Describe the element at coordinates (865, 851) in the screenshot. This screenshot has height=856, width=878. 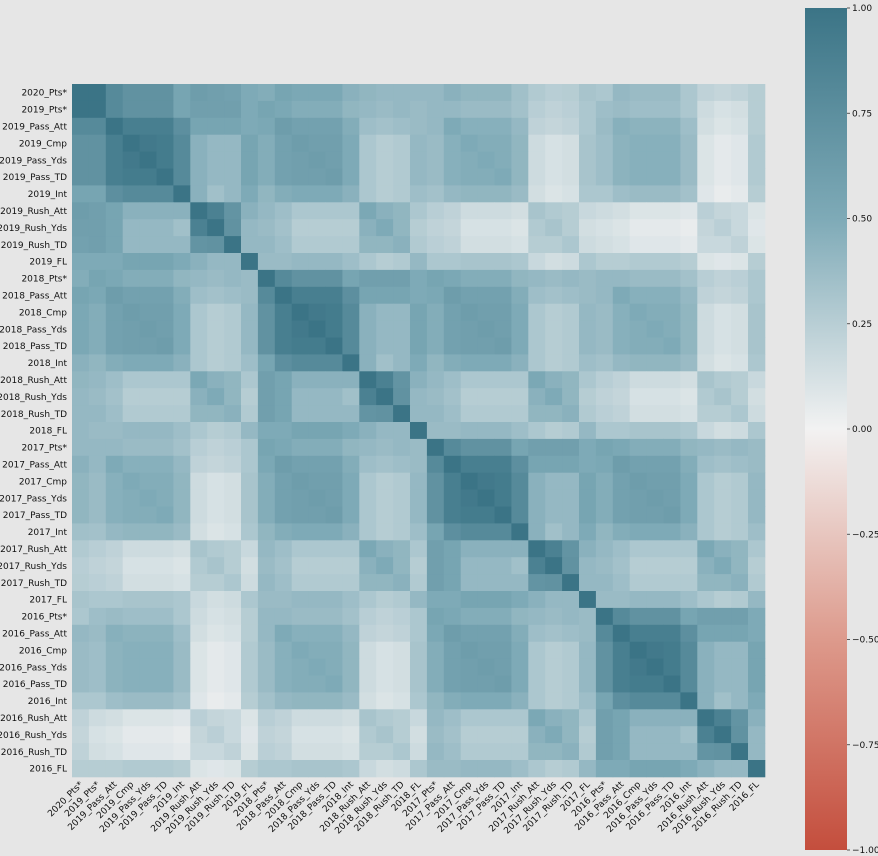
I see `colorbar-tick-label: −1.00` at that location.